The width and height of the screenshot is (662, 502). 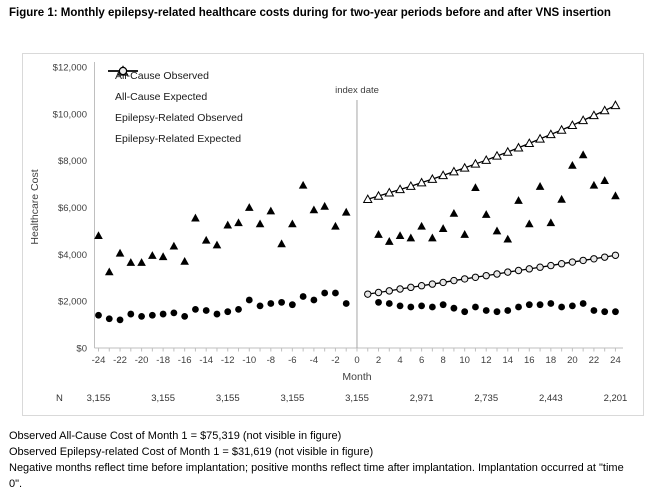 What do you see at coordinates (464, 360) in the screenshot?
I see `svg-text: 10` at bounding box center [464, 360].